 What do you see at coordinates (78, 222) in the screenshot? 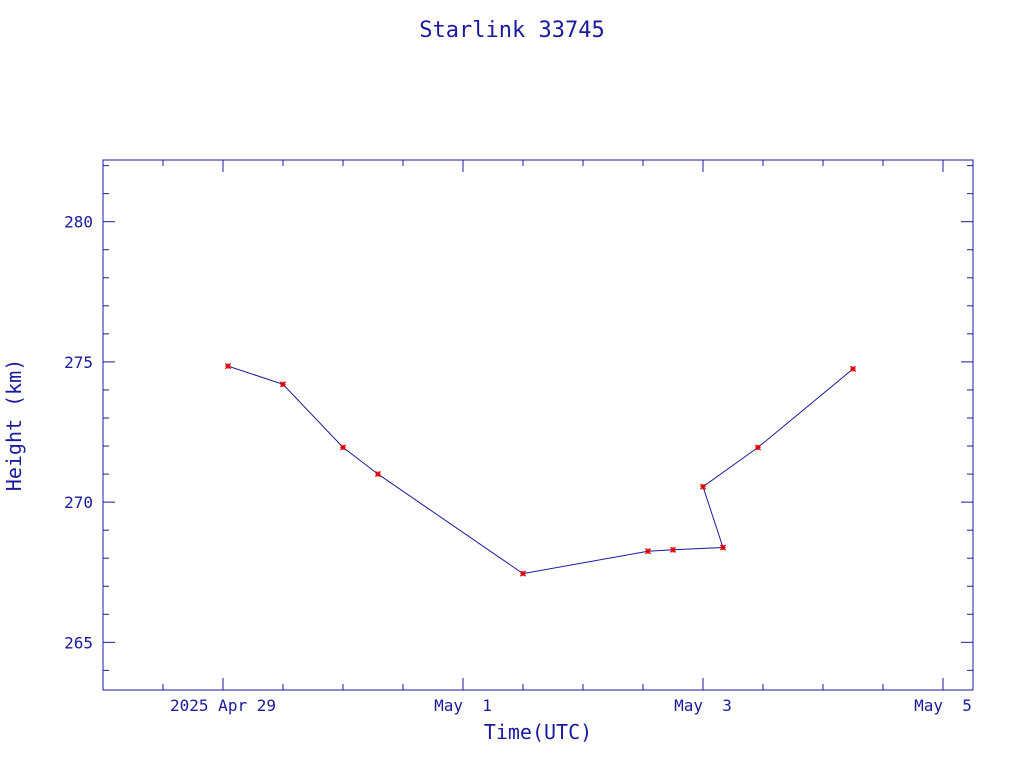
I see `y-tick-label: 280` at bounding box center [78, 222].